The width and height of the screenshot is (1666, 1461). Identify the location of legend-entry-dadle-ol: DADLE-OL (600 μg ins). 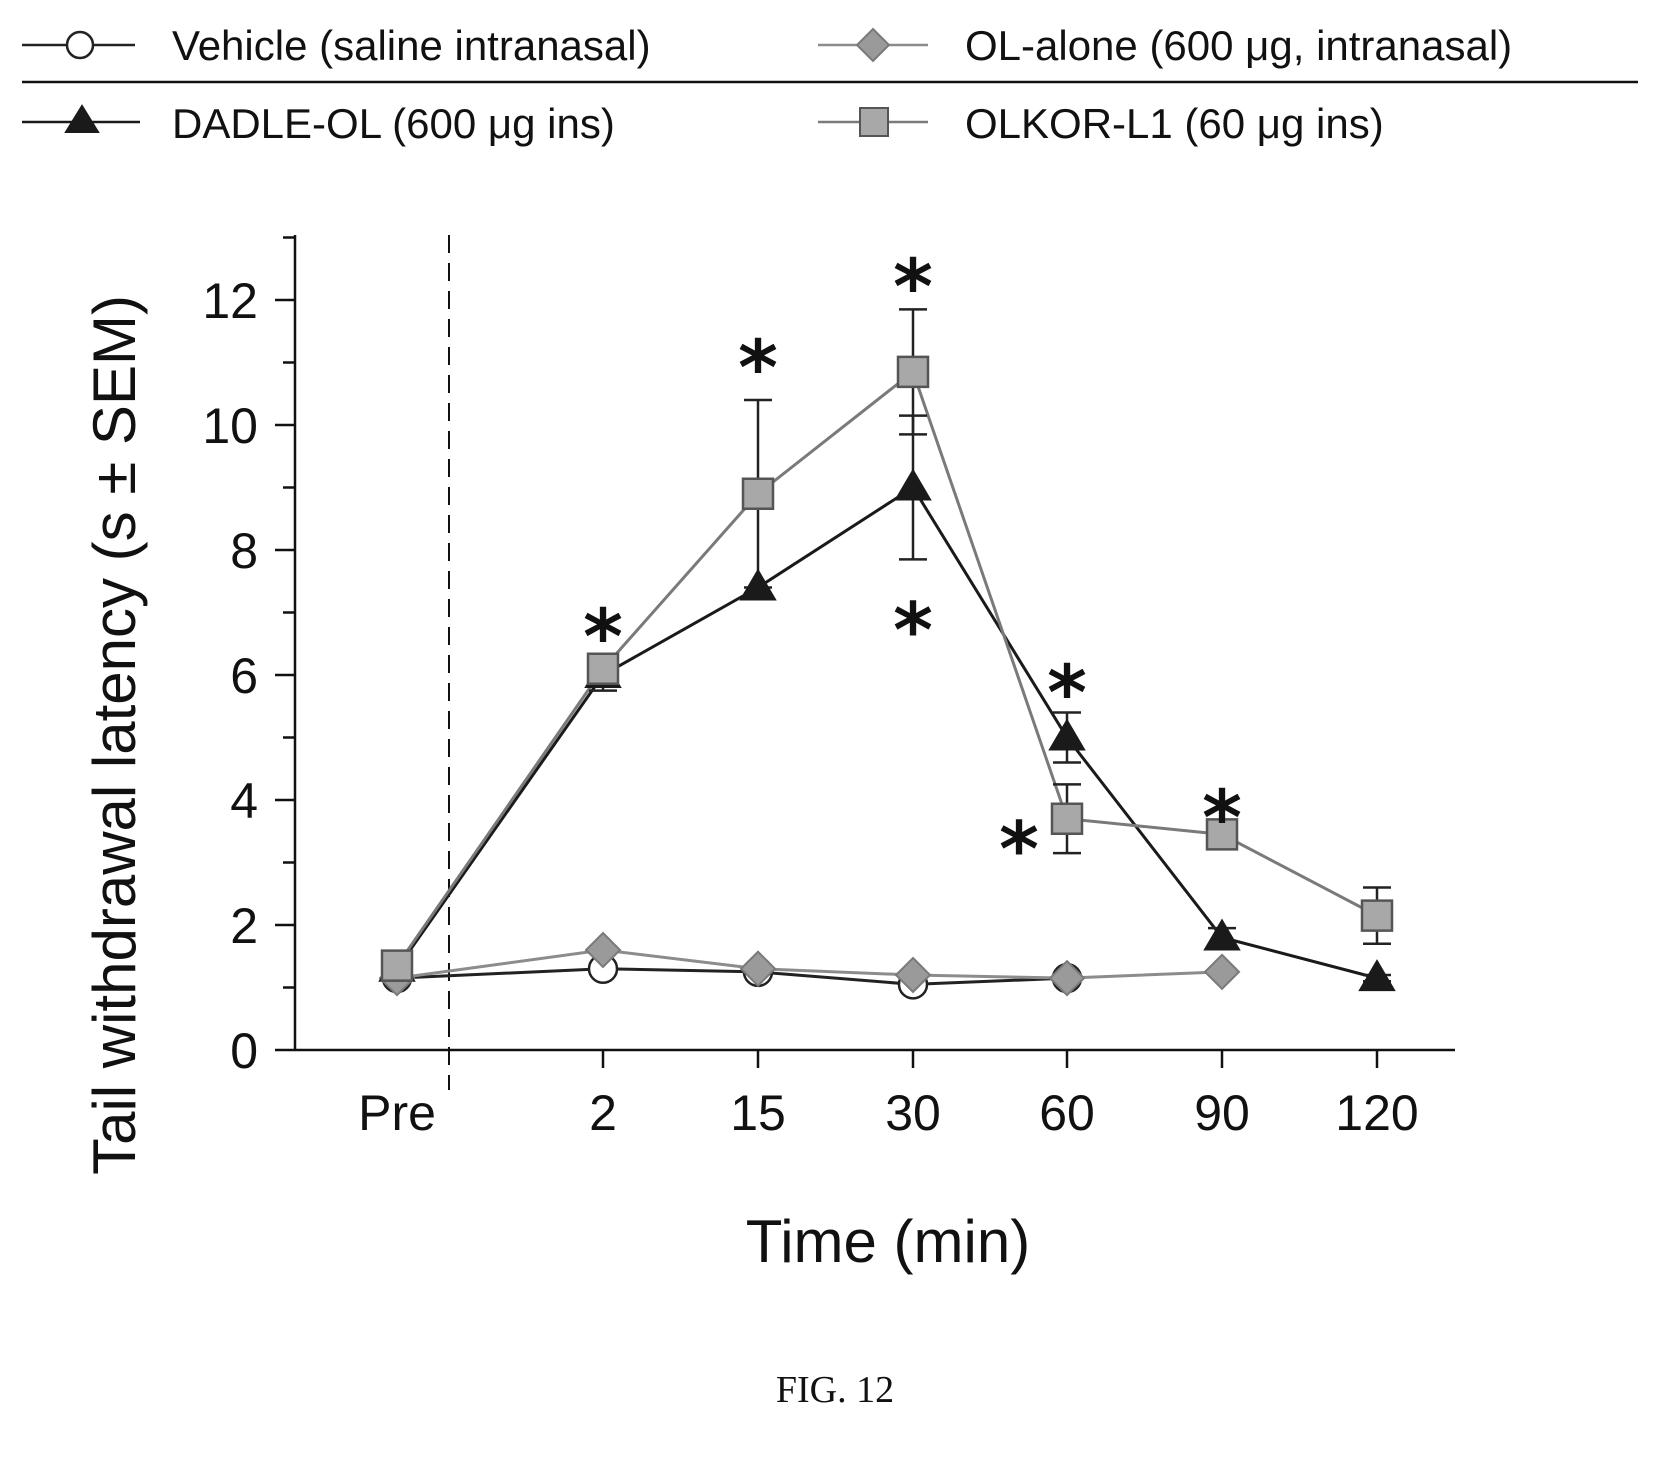
(318, 123).